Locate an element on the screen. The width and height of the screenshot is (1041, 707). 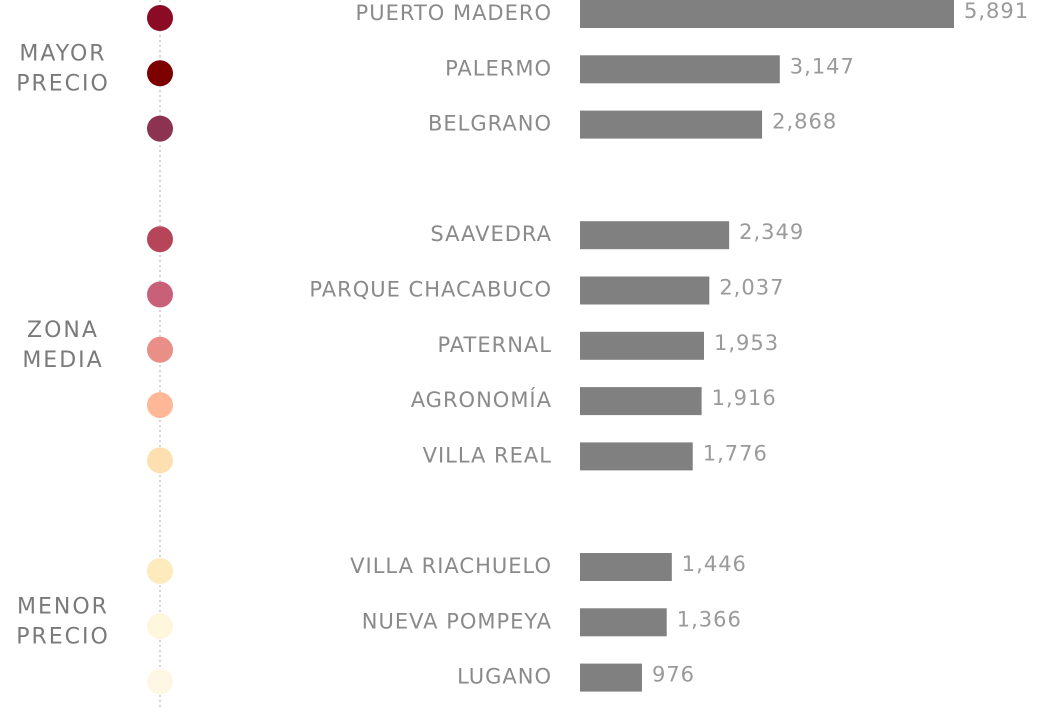
category-label: BELGRANO is located at coordinates (490, 124).